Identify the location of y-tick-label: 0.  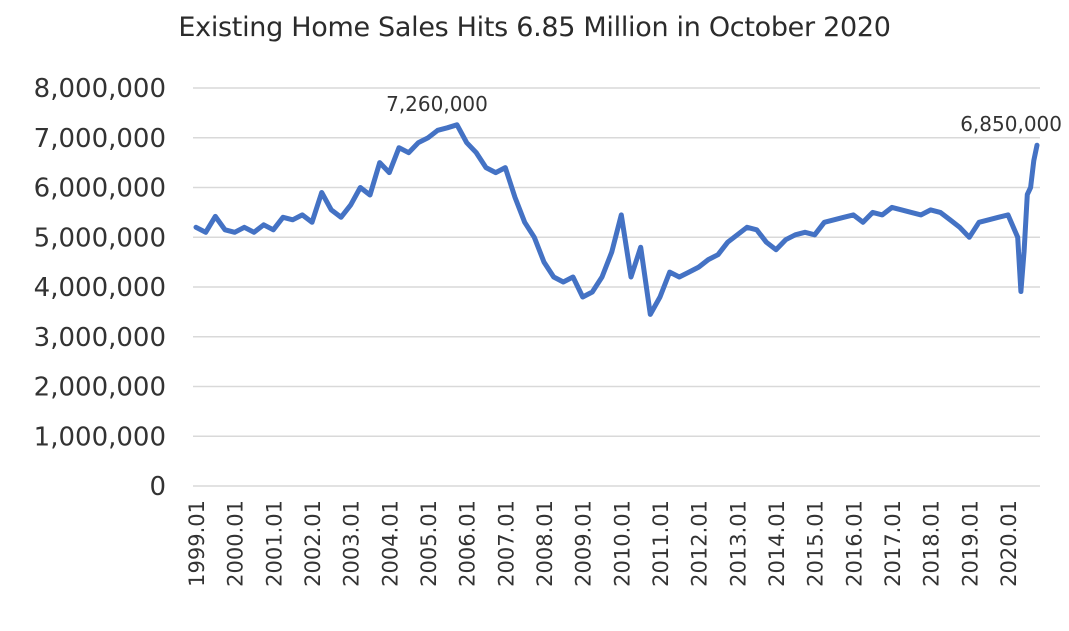
(157, 487).